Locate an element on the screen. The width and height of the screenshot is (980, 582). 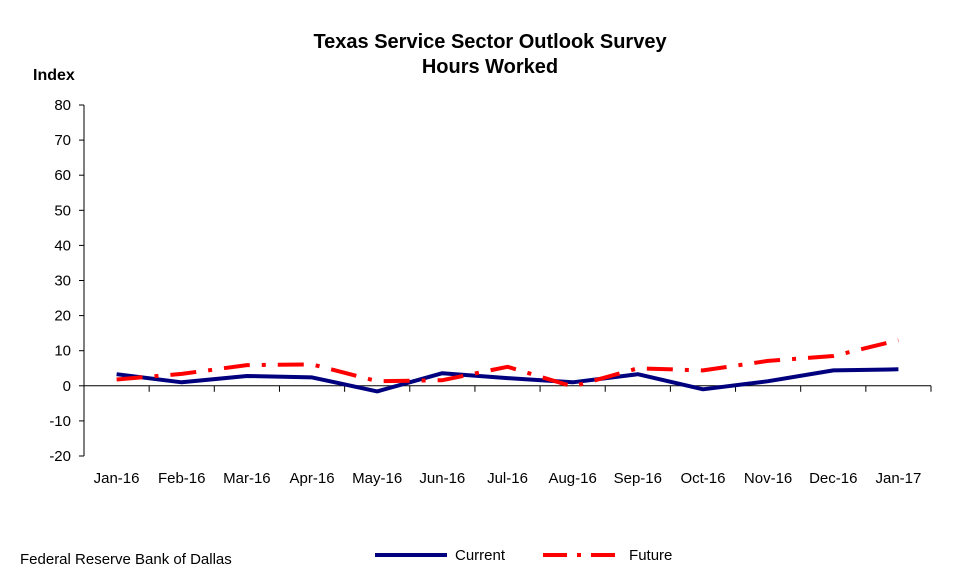
legend-swatch-current is located at coordinates (411, 555).